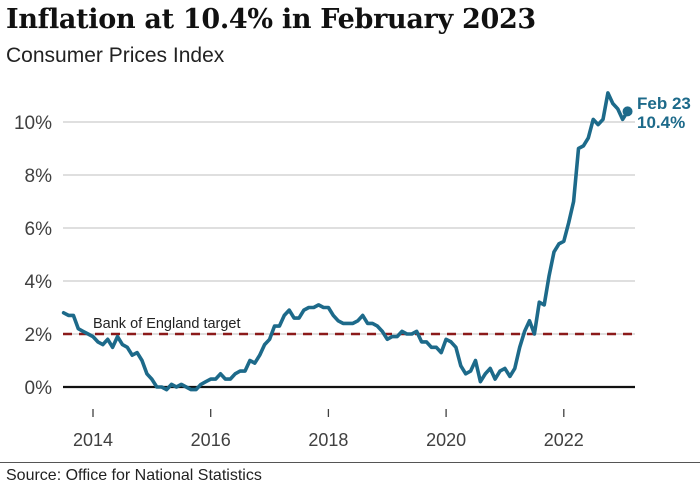  I want to click on end-label-value: 10.4%, so click(661, 122).